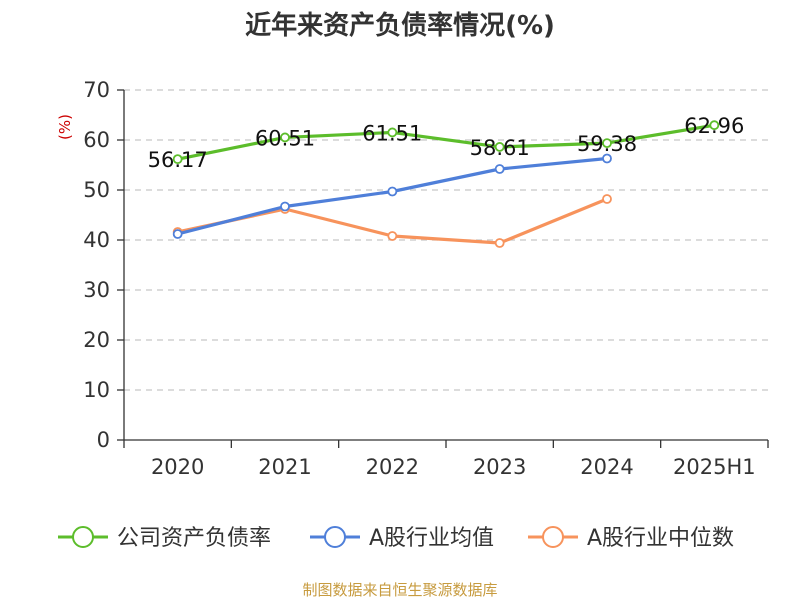 This screenshot has width=800, height=600. Describe the element at coordinates (660, 538) in the screenshot. I see `legend-label: A股行业中位数` at that location.